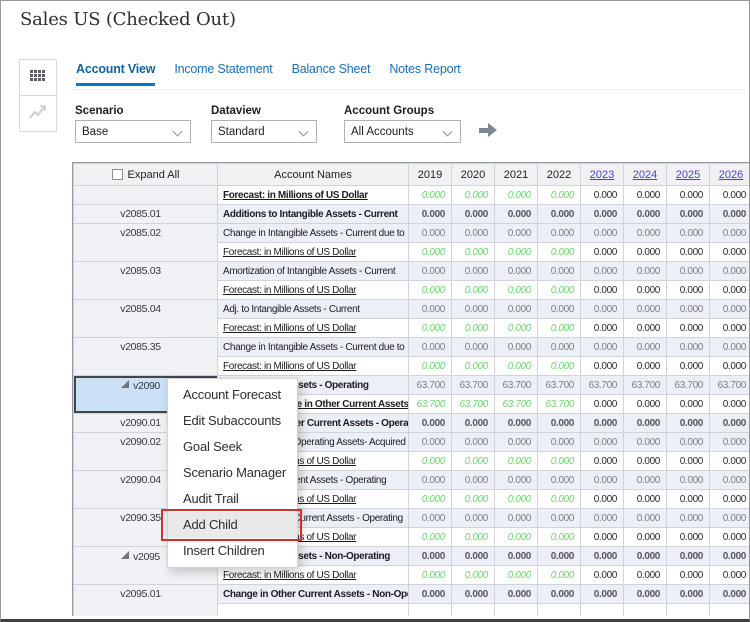  Describe the element at coordinates (133, 131) in the screenshot. I see `scenario-select: Base` at that location.